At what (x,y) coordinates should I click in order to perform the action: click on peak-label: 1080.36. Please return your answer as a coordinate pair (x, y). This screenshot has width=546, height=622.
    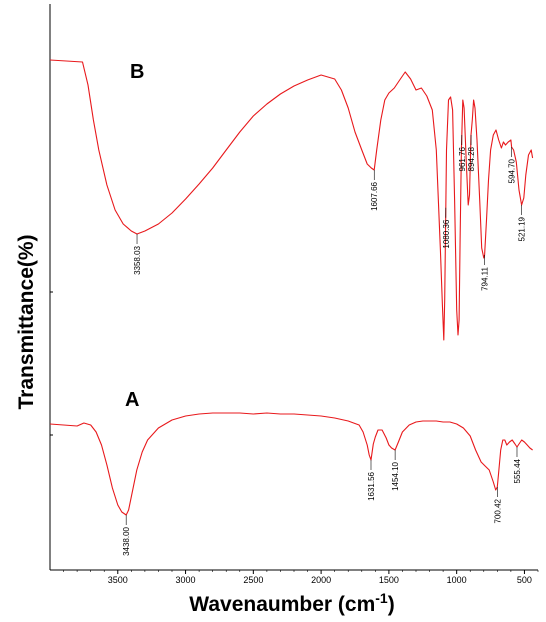
    Looking at the image, I should click on (446, 233).